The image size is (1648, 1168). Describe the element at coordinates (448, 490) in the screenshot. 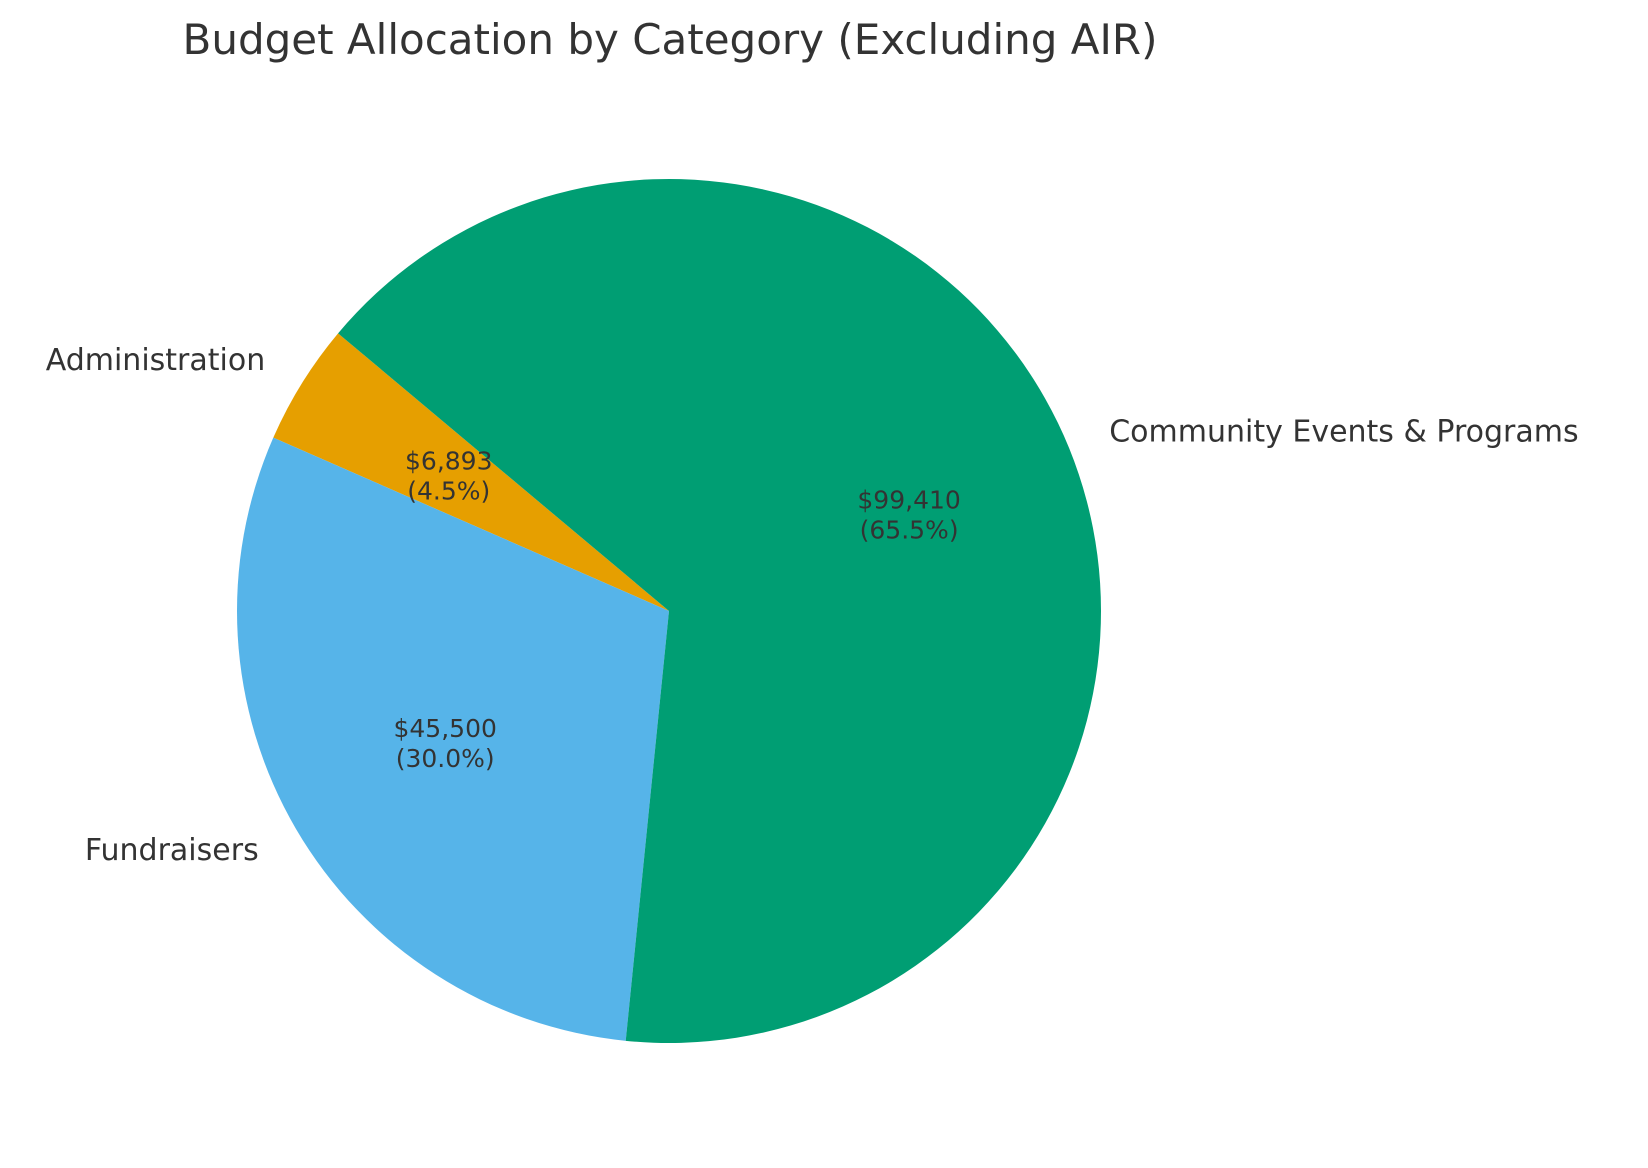

I see `slice-percent: (4.5%)` at that location.